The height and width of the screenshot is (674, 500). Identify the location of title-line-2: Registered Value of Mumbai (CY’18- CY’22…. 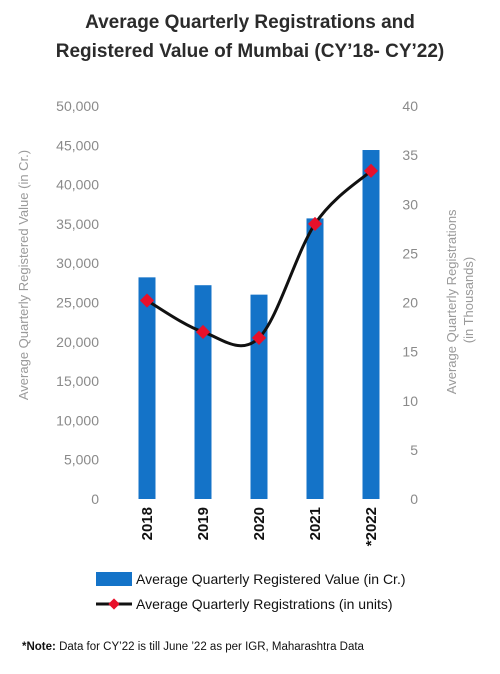
(250, 51).